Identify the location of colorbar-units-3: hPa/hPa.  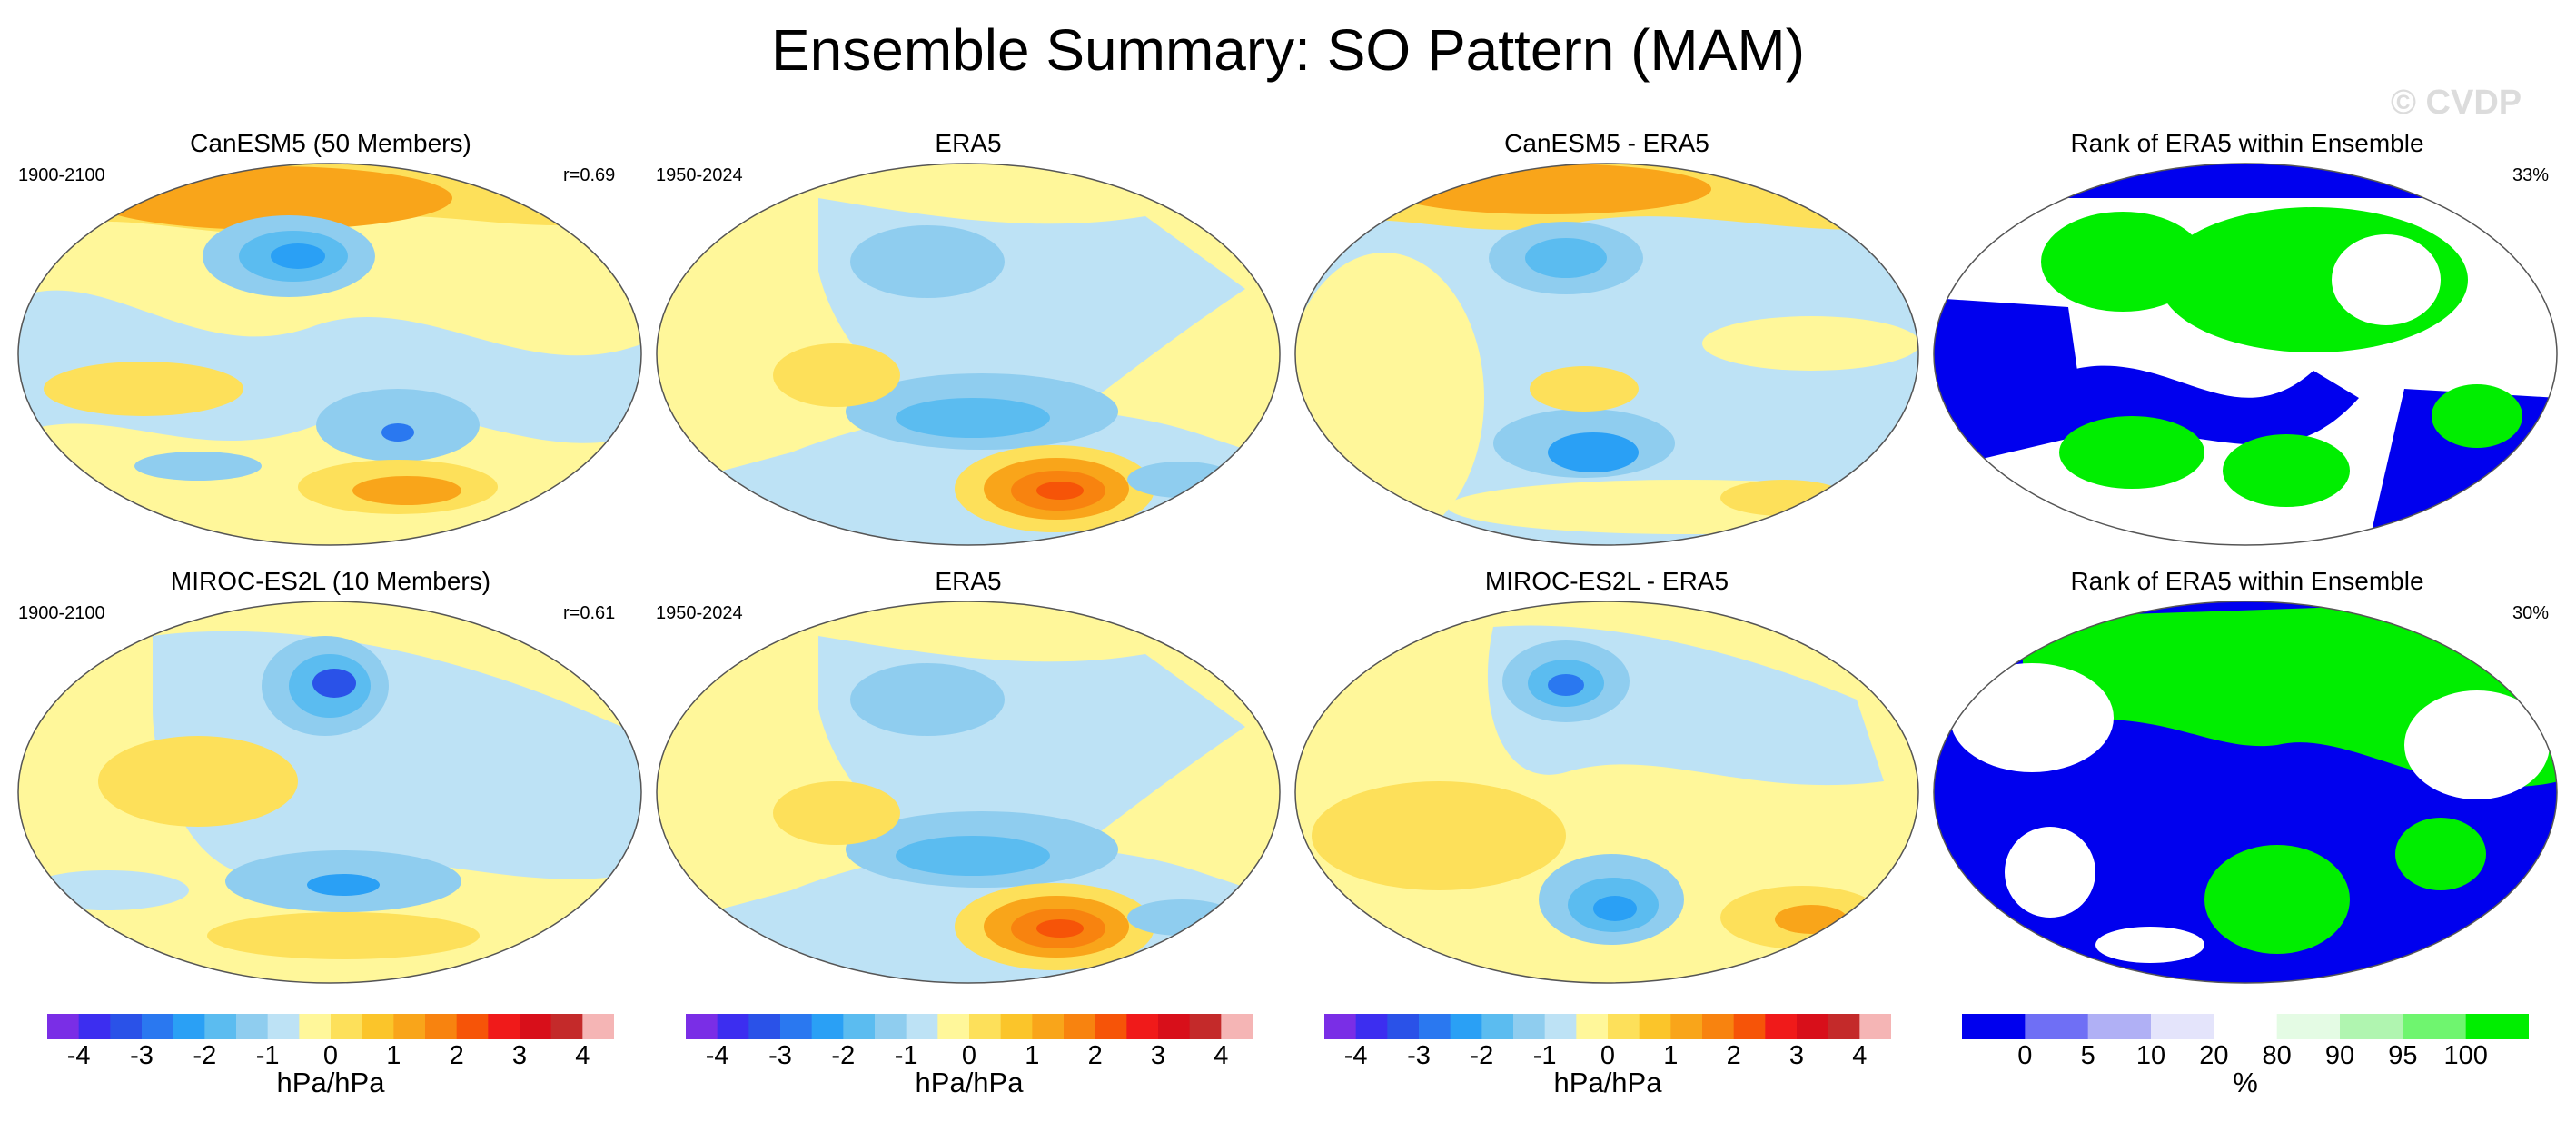
(1607, 1083).